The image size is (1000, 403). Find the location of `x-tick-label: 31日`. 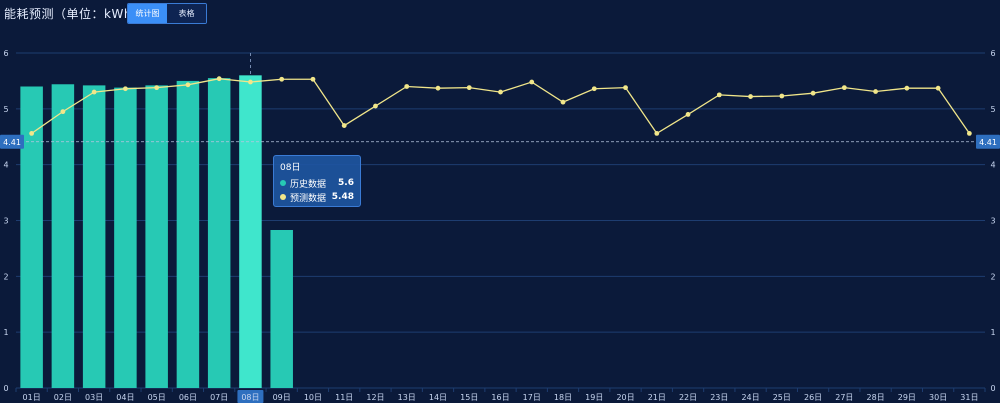

x-tick-label: 31日 is located at coordinates (969, 397).